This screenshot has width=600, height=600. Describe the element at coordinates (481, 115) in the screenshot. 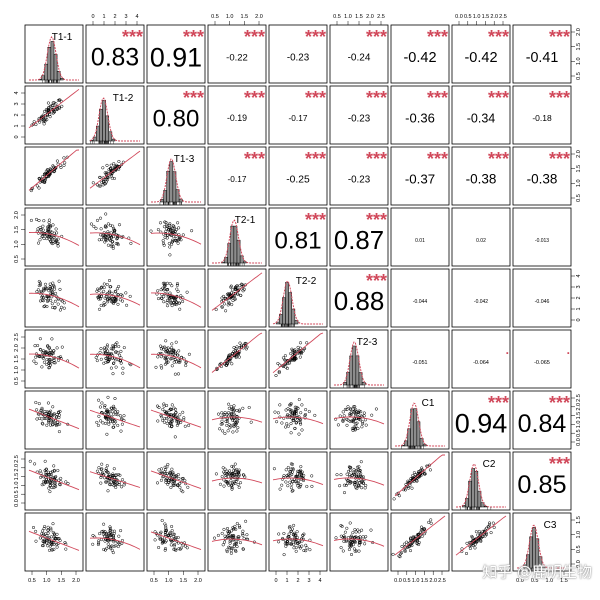

I see `panel-T1-2-C2` at that location.